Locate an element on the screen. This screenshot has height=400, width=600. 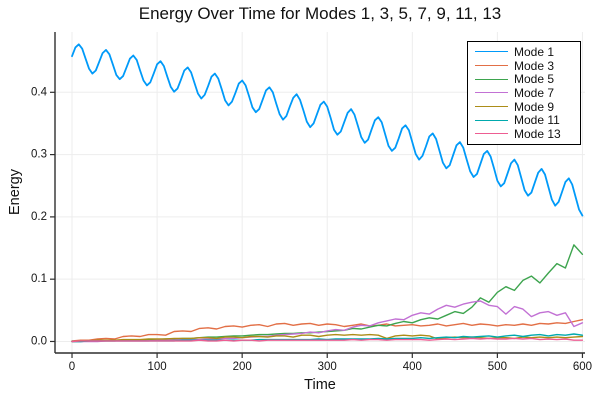
x-tick-label: 600 is located at coordinates (582, 367).